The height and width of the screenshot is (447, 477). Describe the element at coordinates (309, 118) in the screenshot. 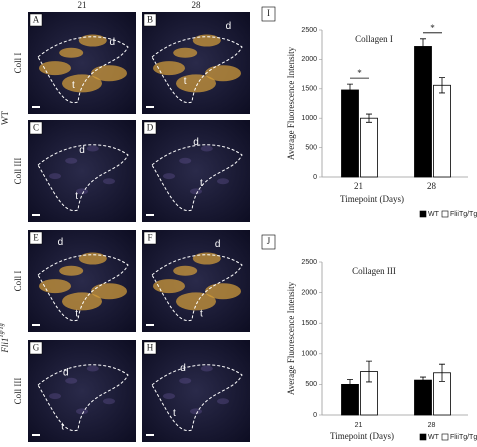

I see `y-tick-label: 1000` at that location.